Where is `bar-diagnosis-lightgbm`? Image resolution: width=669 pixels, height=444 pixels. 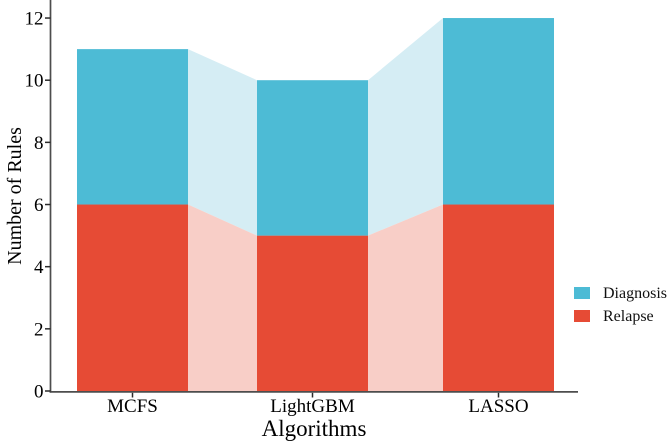 bar-diagnosis-lightgbm is located at coordinates (312, 158).